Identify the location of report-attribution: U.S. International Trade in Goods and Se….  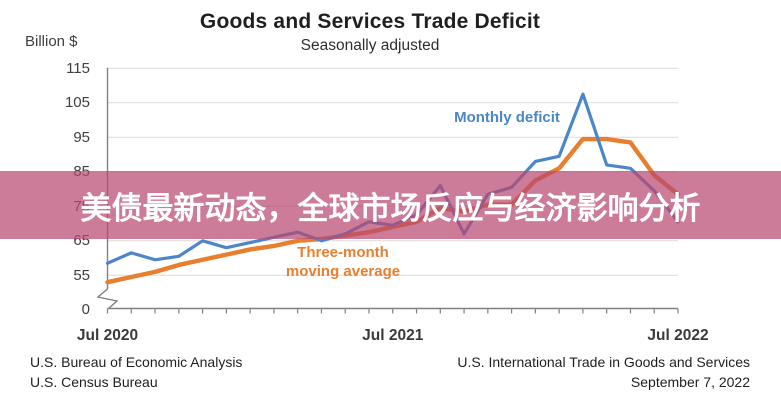
(603, 372).